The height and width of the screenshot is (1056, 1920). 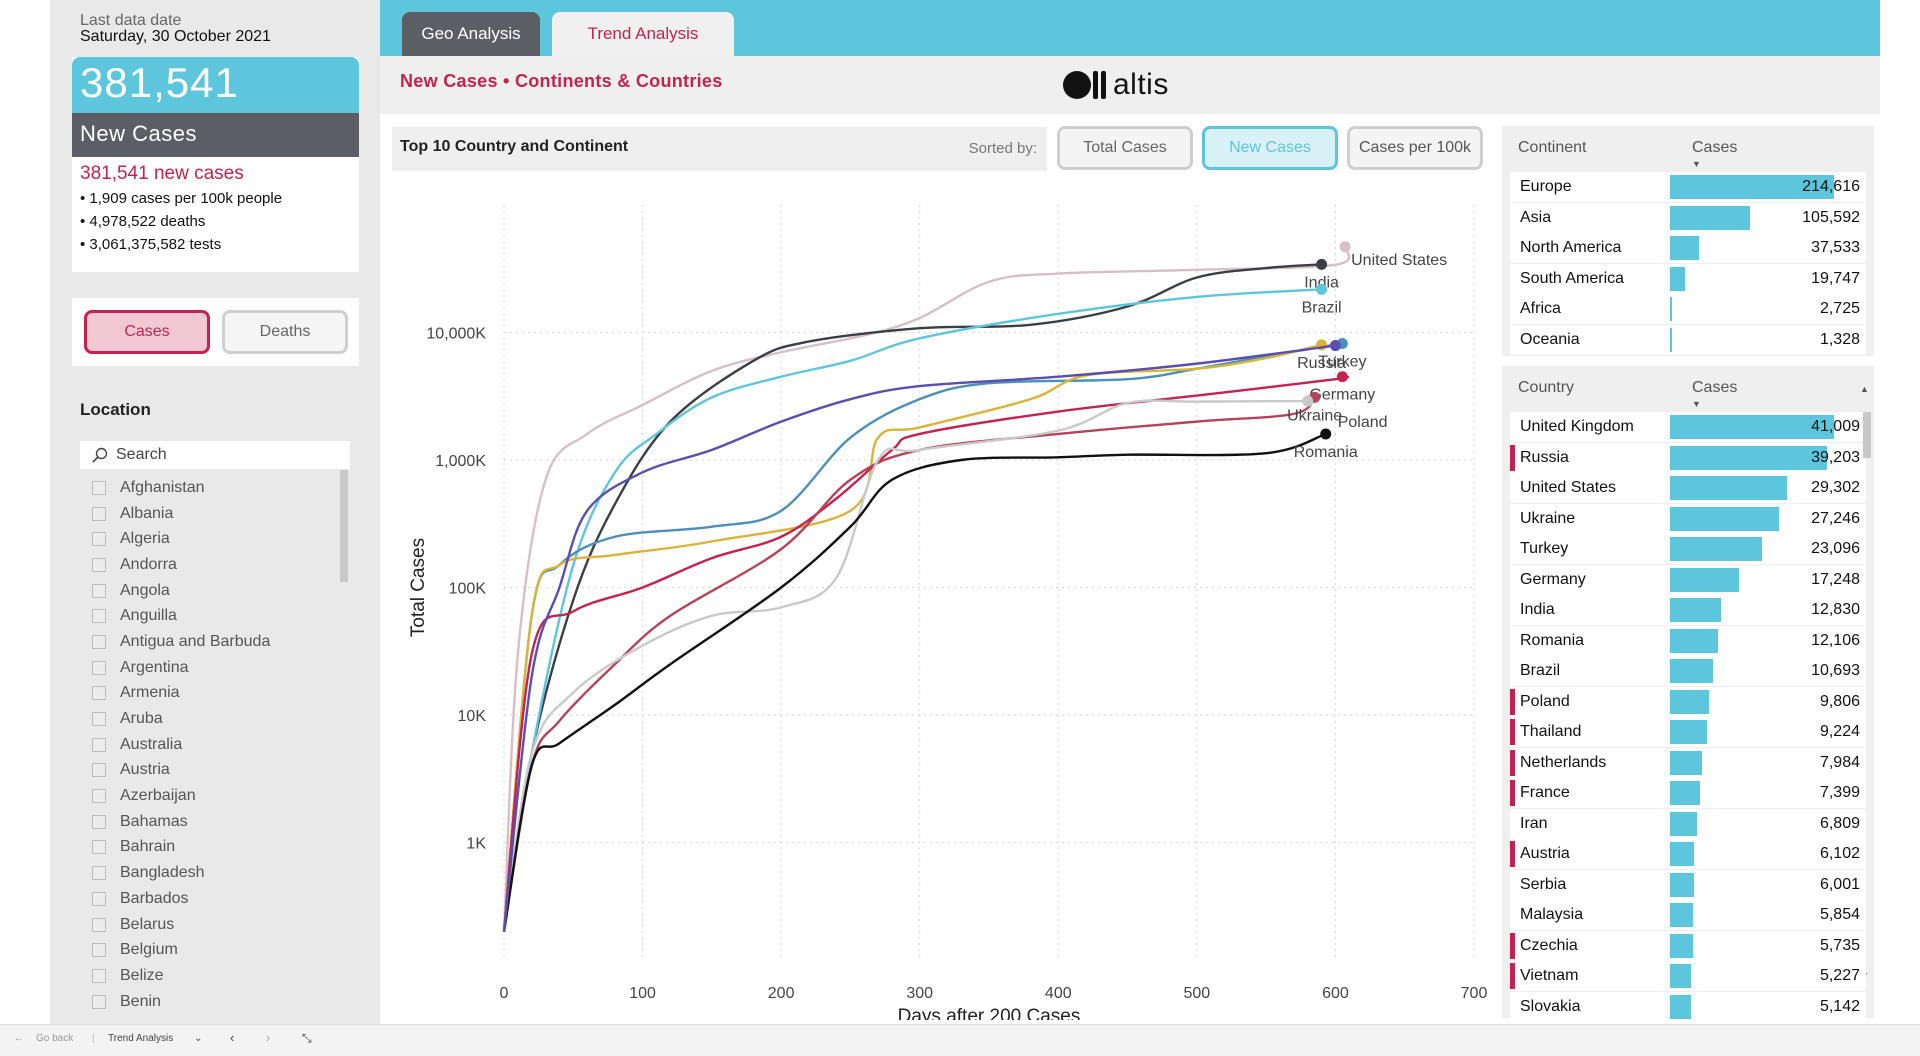 I want to click on location-item: Antigua and Barbuda, so click(x=217, y=642).